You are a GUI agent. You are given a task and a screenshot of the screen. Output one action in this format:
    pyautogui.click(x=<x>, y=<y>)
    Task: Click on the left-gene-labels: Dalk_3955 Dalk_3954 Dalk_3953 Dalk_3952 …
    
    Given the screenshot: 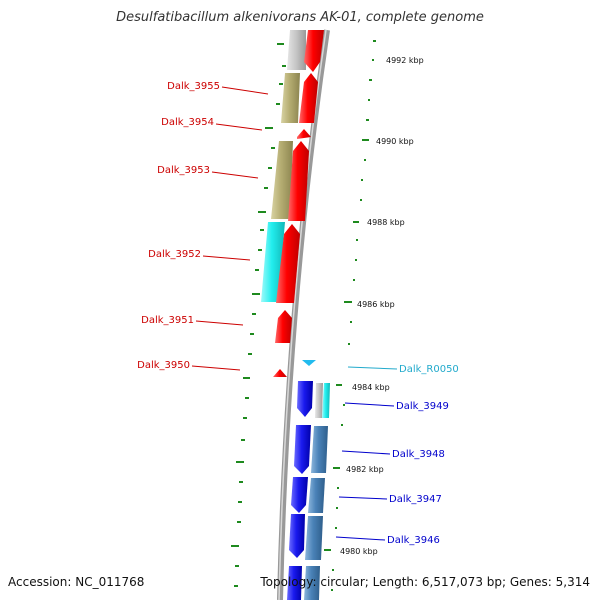 What is the action you would take?
    pyautogui.click(x=203, y=226)
    